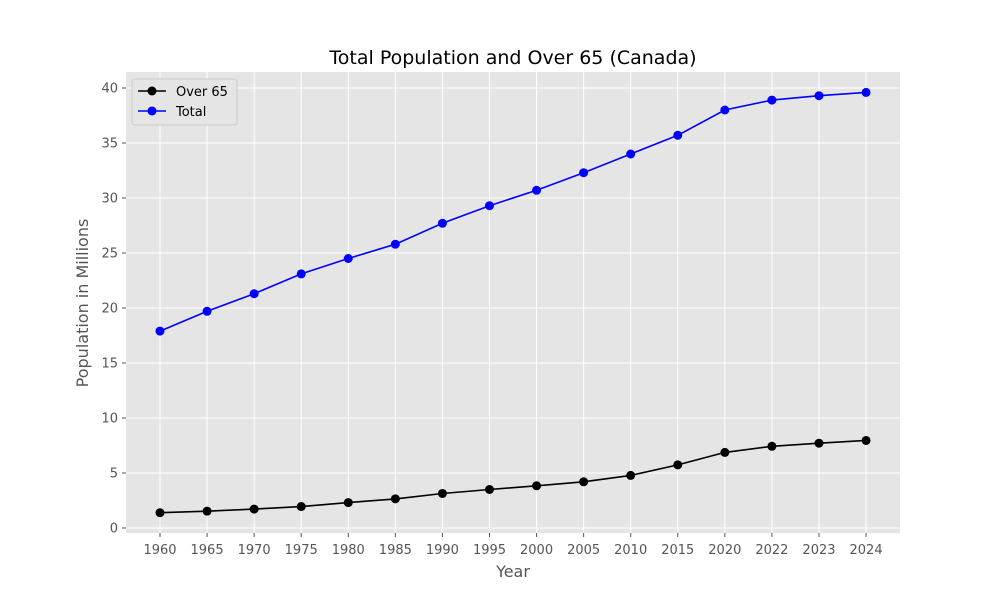  What do you see at coordinates (254, 550) in the screenshot?
I see `x-tick-label: 1970` at bounding box center [254, 550].